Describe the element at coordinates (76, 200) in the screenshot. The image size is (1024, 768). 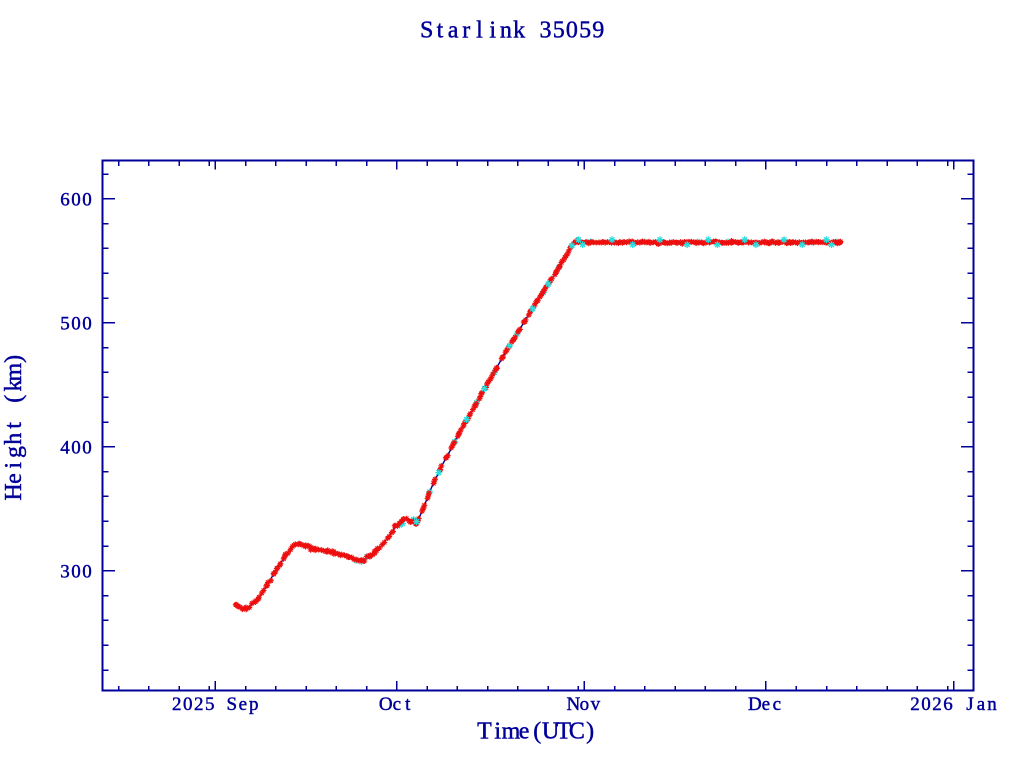
I see `svg-text: 600` at that location.